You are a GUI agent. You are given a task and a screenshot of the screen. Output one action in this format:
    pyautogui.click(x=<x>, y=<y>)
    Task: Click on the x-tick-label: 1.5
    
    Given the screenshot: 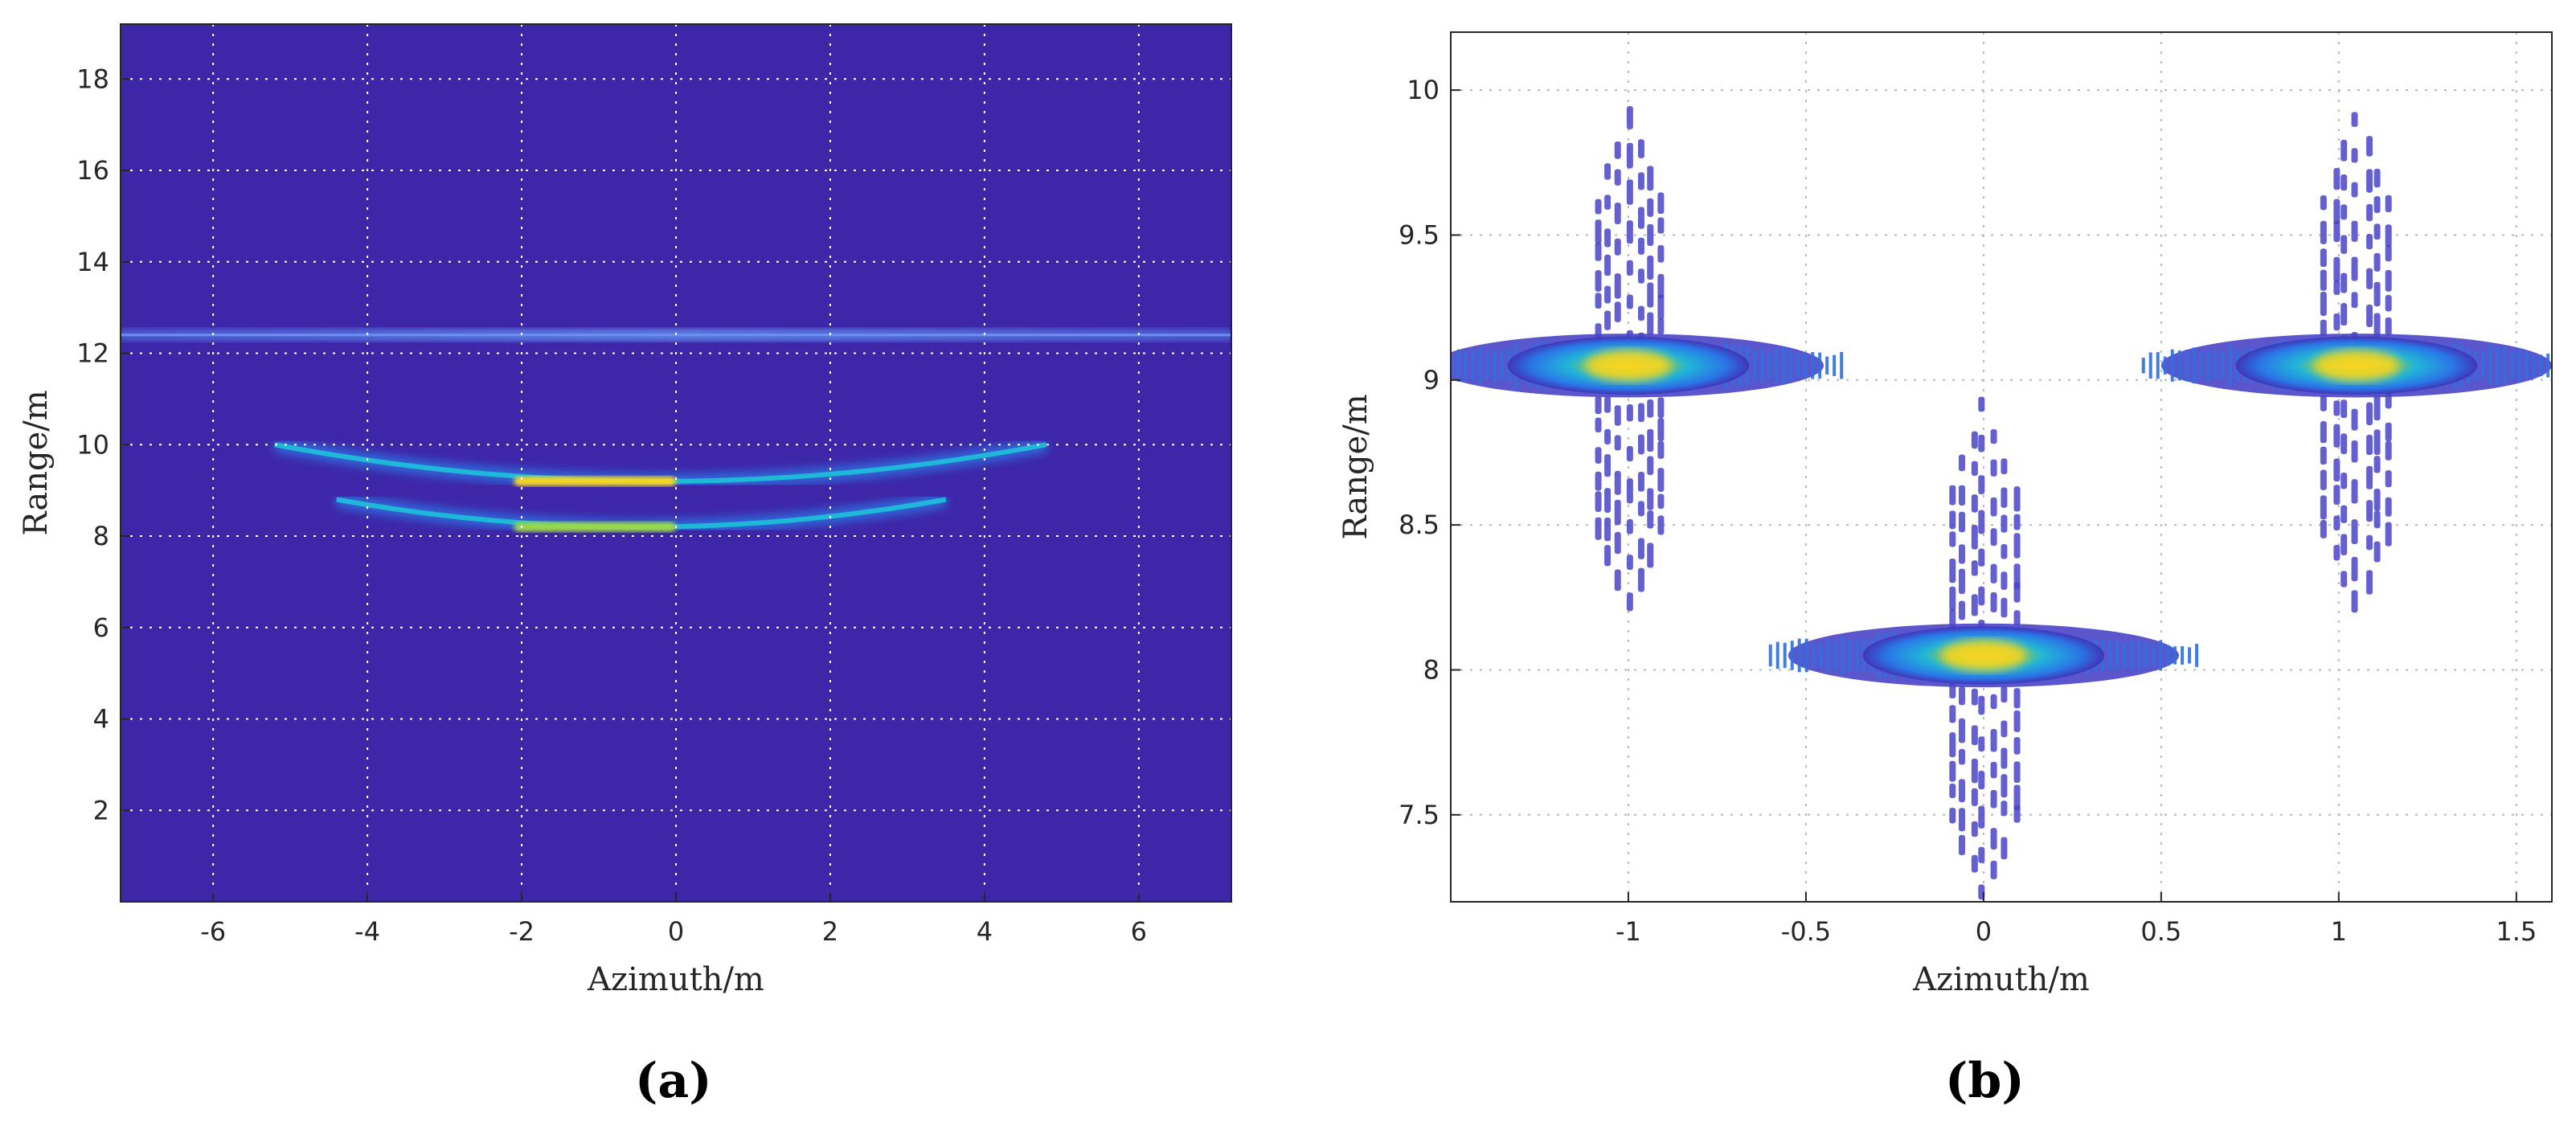 What is the action you would take?
    pyautogui.click(x=2516, y=931)
    